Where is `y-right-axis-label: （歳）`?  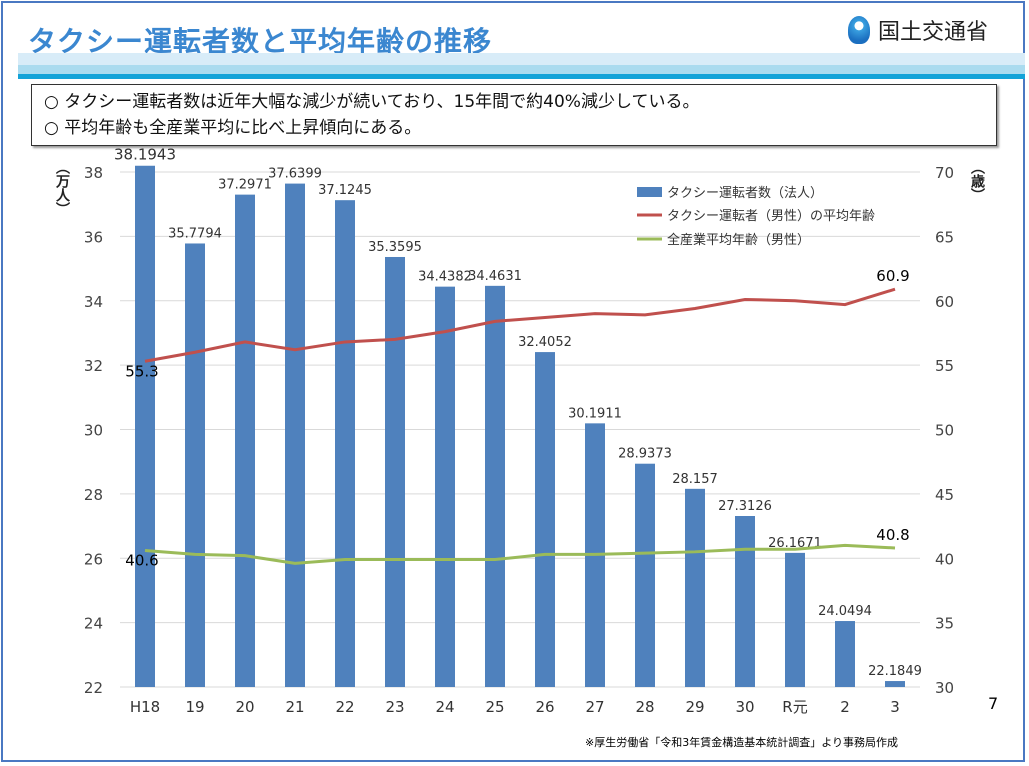
y-right-axis-label: （歳） is located at coordinates (977, 181).